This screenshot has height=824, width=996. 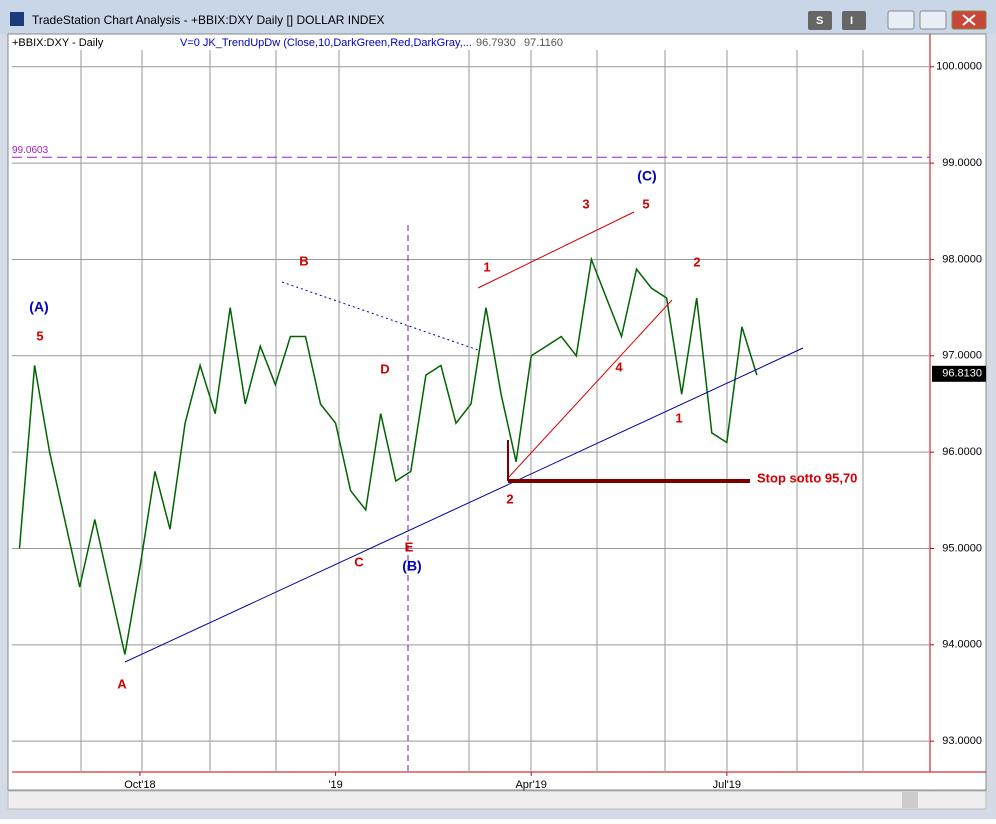 I want to click on maximize-button, so click(x=933, y=20).